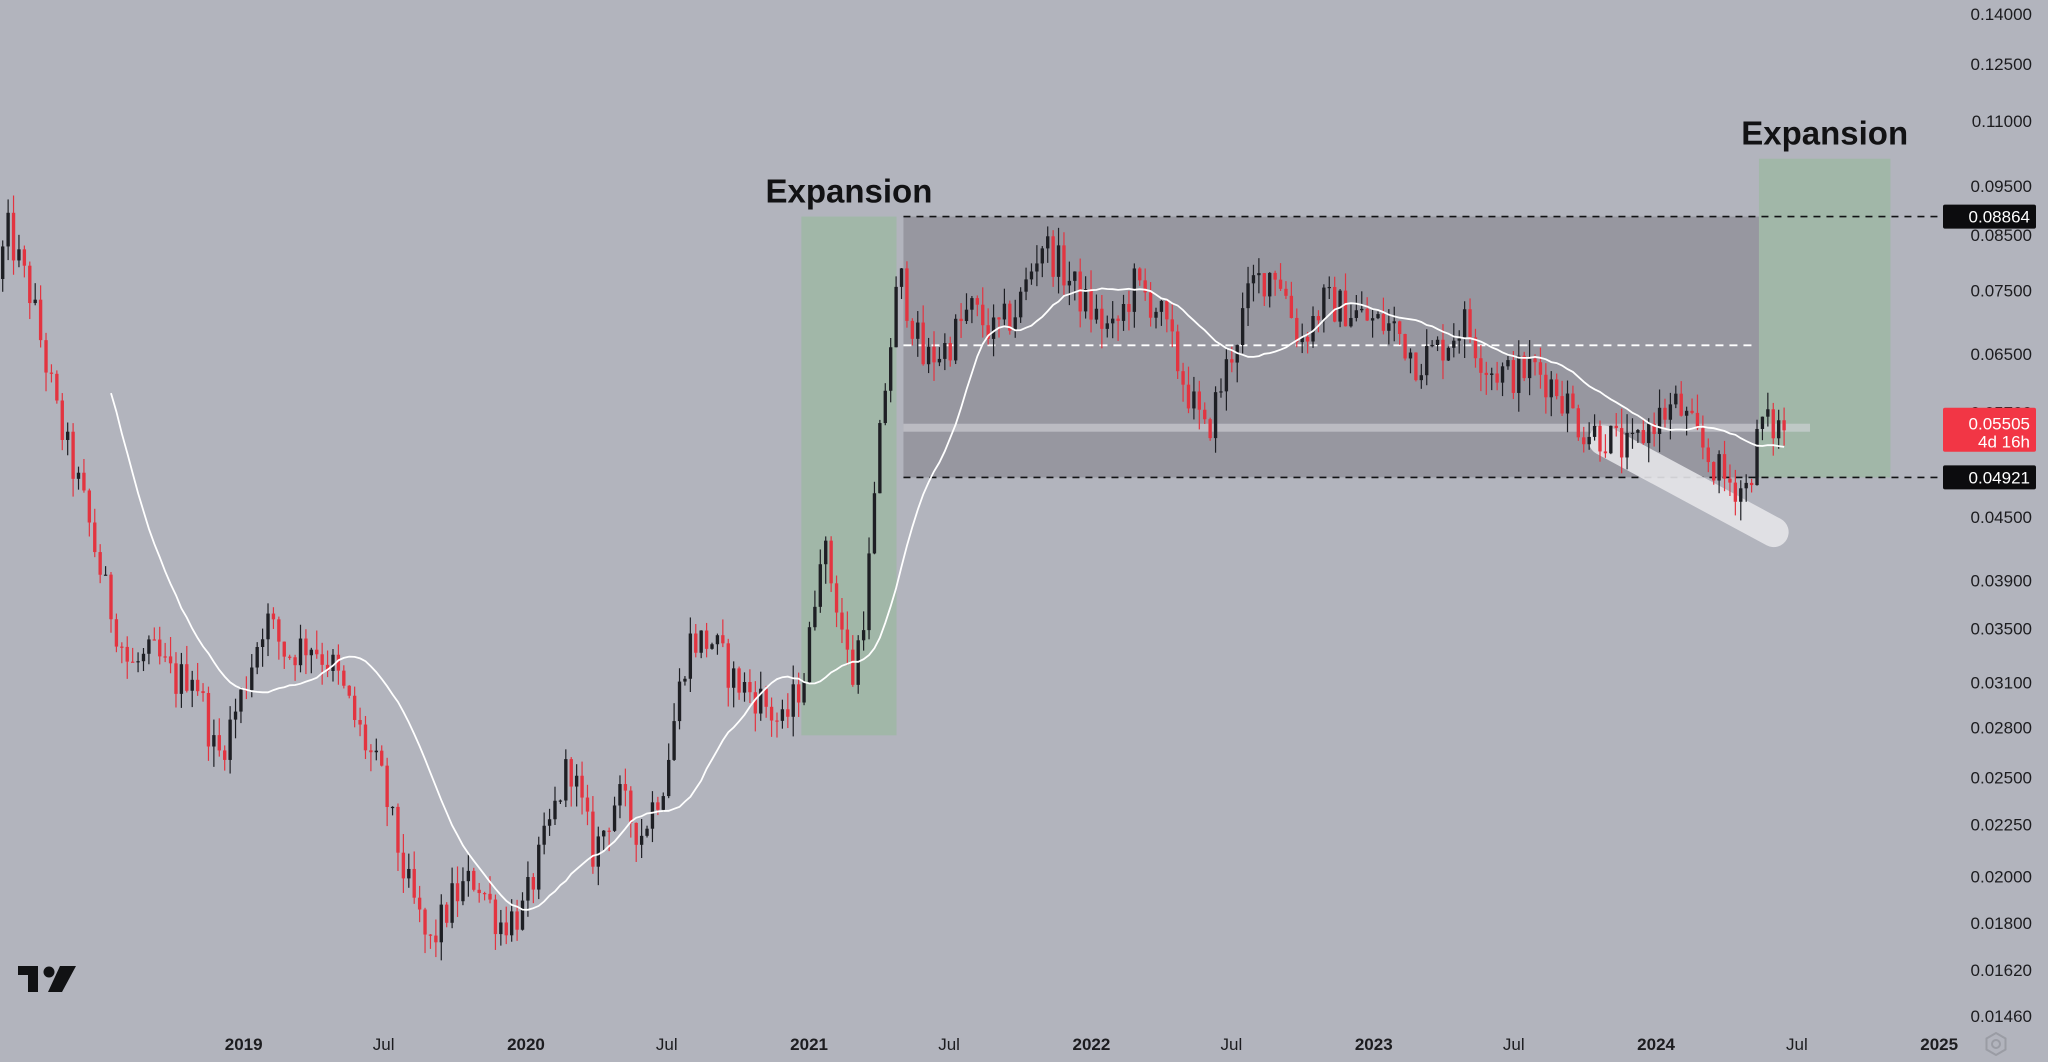 This screenshot has height=1062, width=2048. Describe the element at coordinates (526, 1044) in the screenshot. I see `x-tick-label: 2020` at that location.